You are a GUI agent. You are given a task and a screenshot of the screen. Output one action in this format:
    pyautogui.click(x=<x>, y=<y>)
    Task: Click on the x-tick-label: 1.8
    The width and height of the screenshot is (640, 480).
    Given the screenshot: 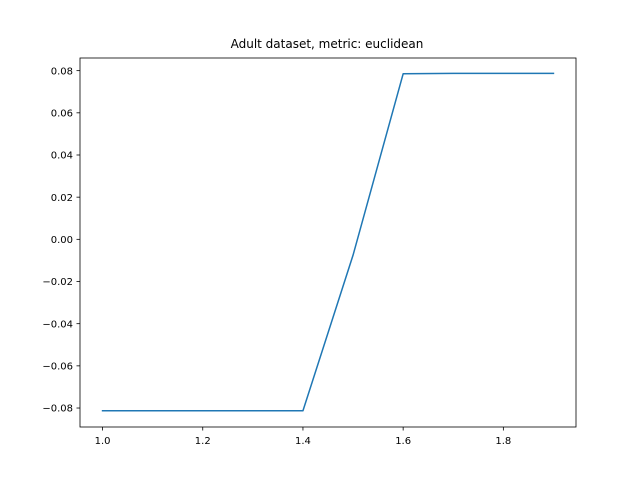 What is the action you would take?
    pyautogui.click(x=503, y=441)
    